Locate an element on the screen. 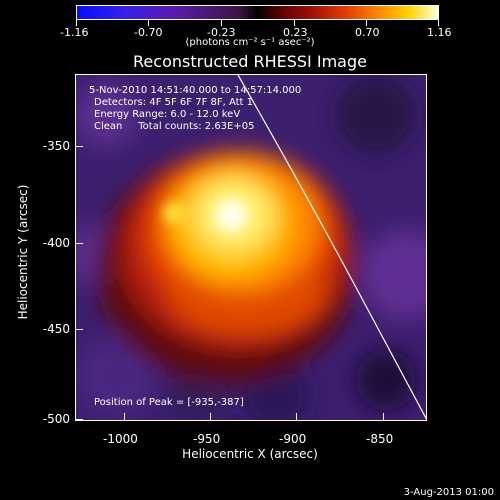 The width and height of the screenshot is (500, 500). colorbar-unit: (photons cm⁻² s⁻¹ asec⁻²) is located at coordinates (250, 42).